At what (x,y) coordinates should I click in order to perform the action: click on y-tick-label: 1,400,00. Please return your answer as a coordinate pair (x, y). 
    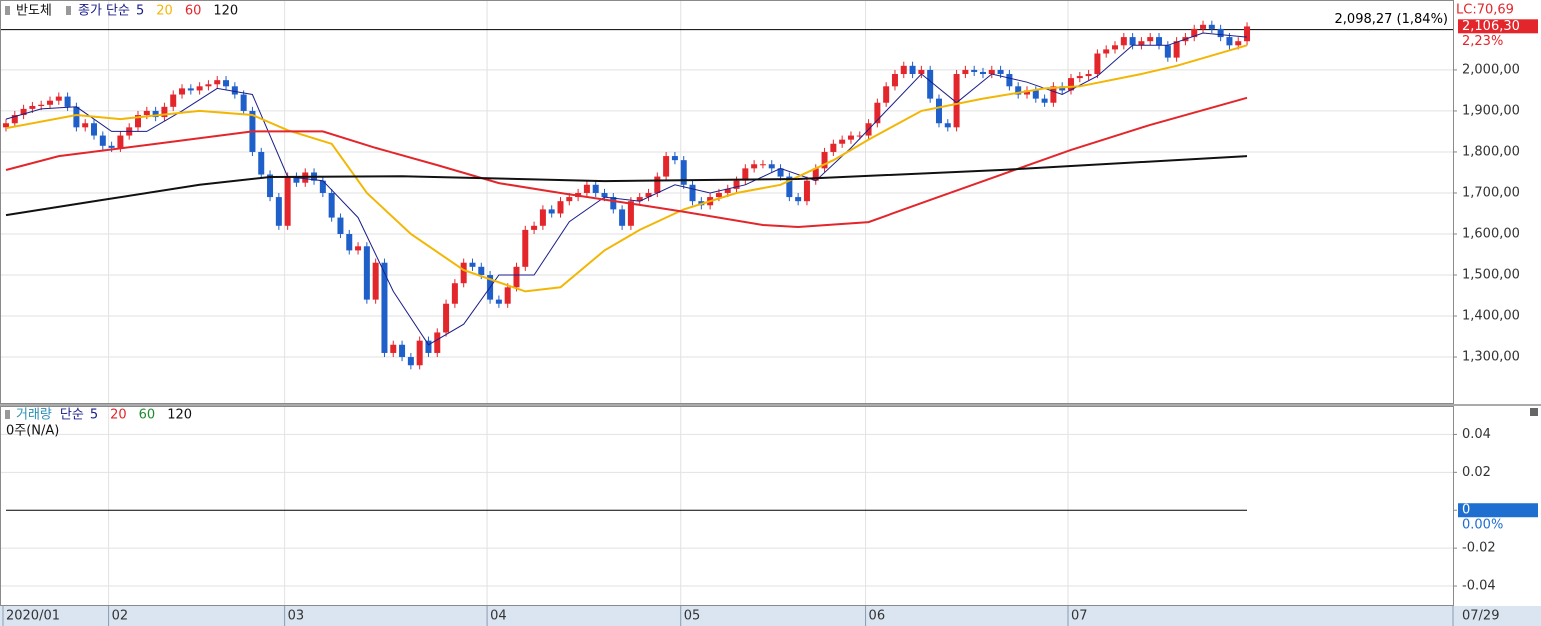
    Looking at the image, I should click on (1491, 316).